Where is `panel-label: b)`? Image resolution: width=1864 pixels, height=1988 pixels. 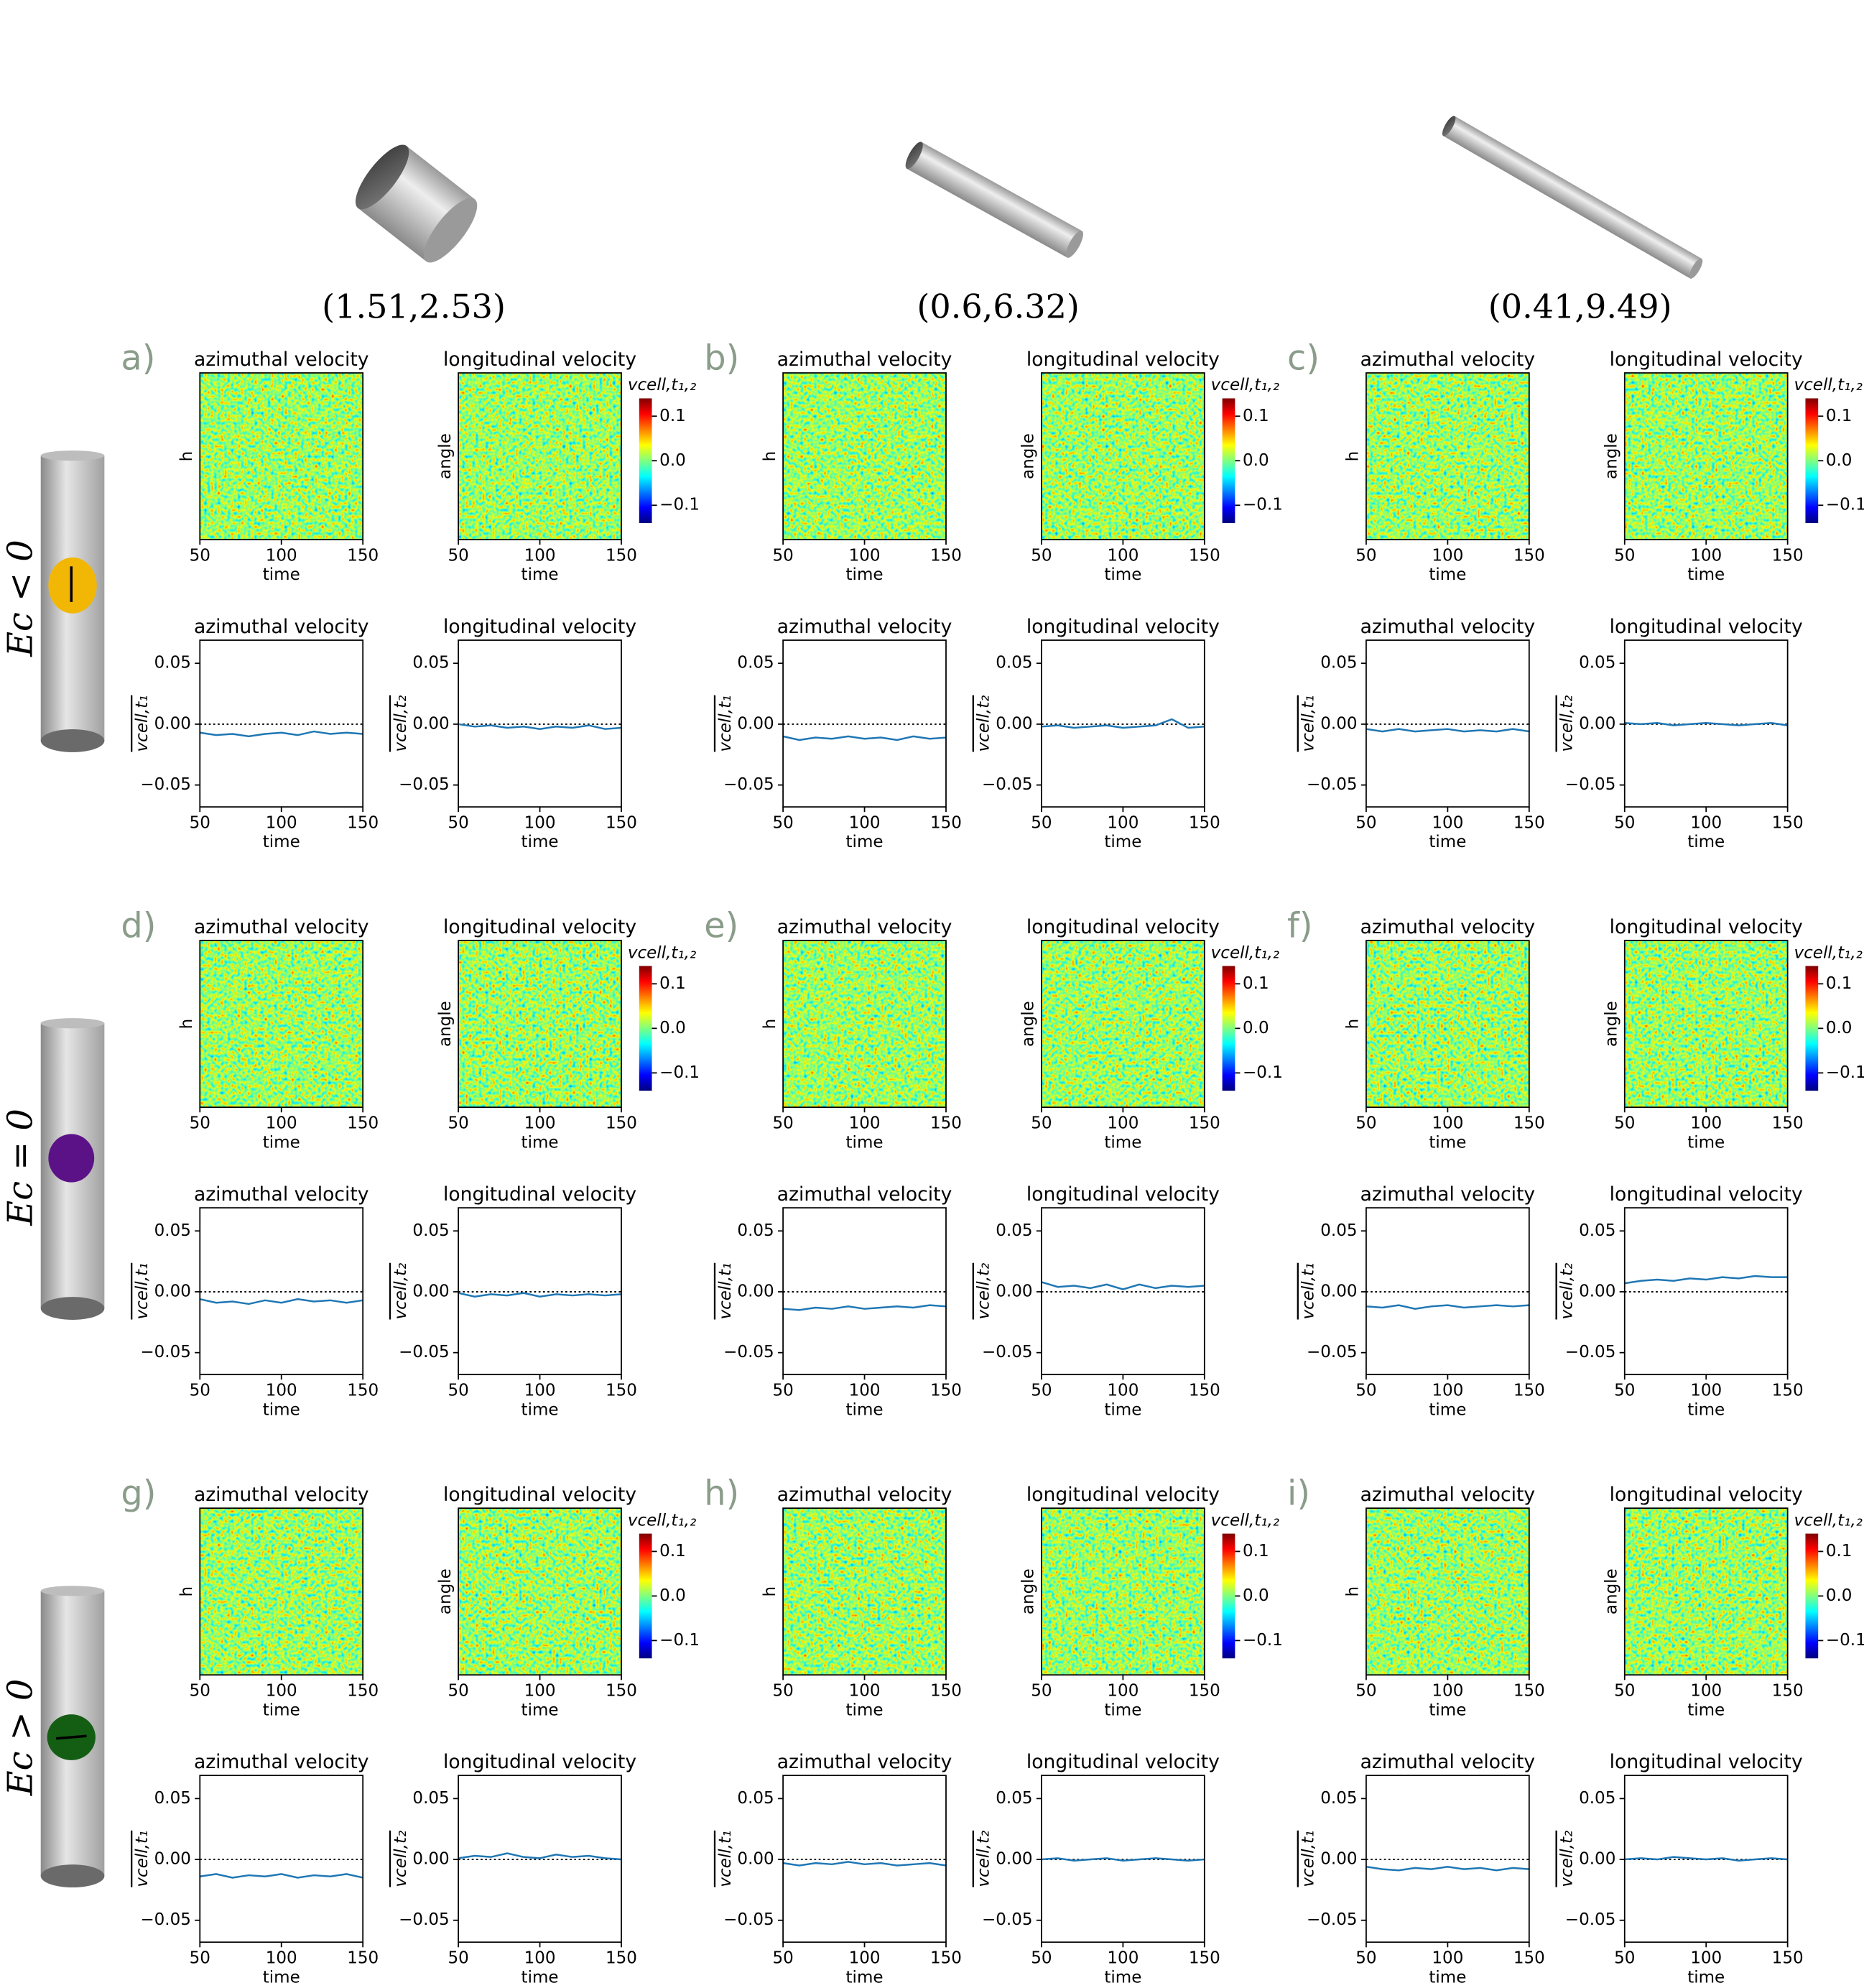 panel-label: b) is located at coordinates (721, 358).